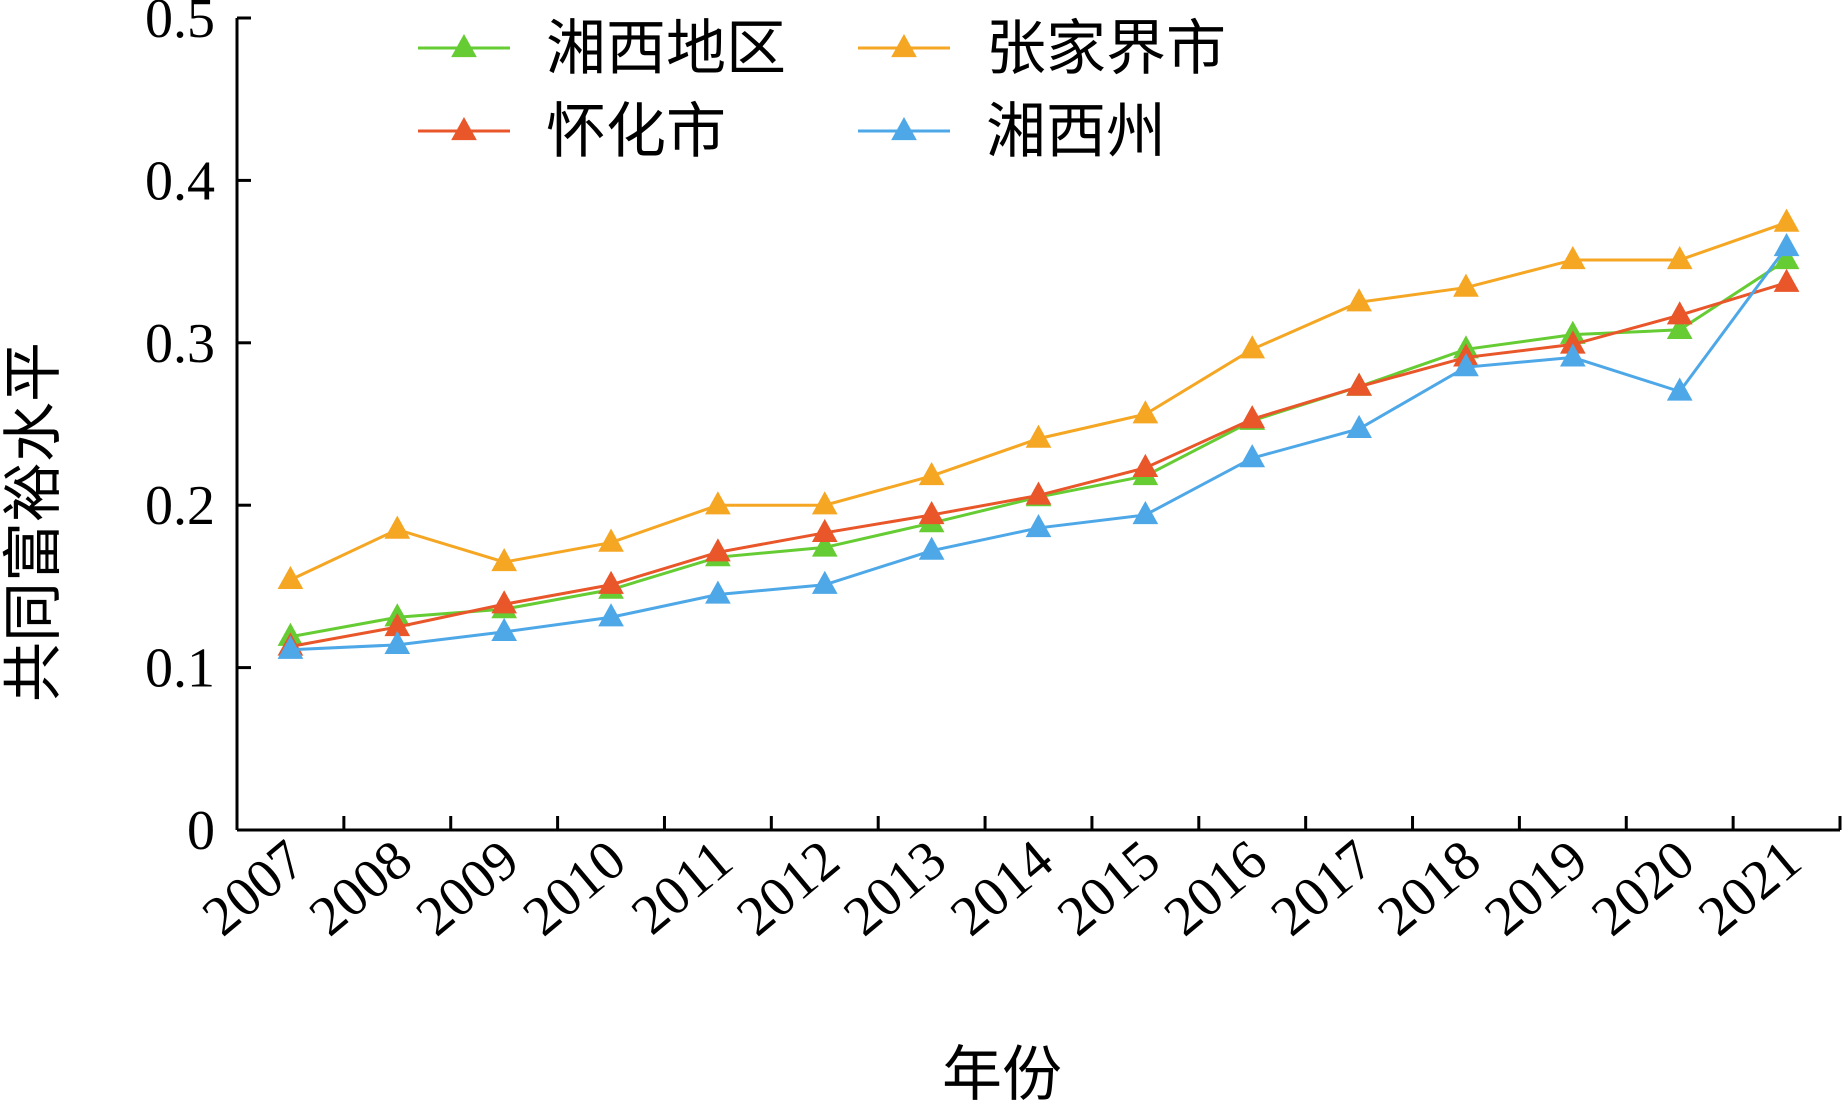 This screenshot has height=1109, width=1846. I want to click on legend-item: 湘西地区, so click(602, 49).